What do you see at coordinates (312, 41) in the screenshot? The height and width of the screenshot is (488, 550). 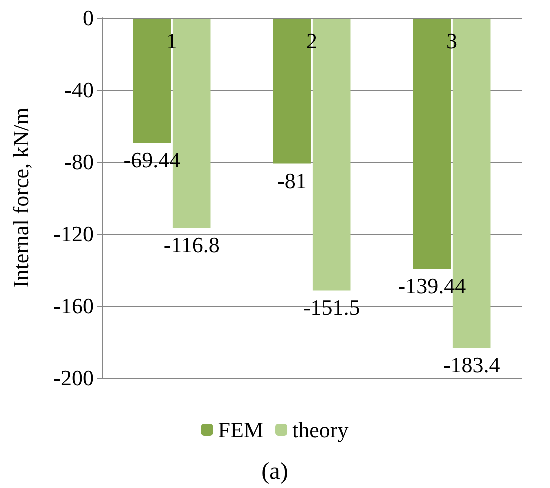 I see `x-tick-label: 2` at bounding box center [312, 41].